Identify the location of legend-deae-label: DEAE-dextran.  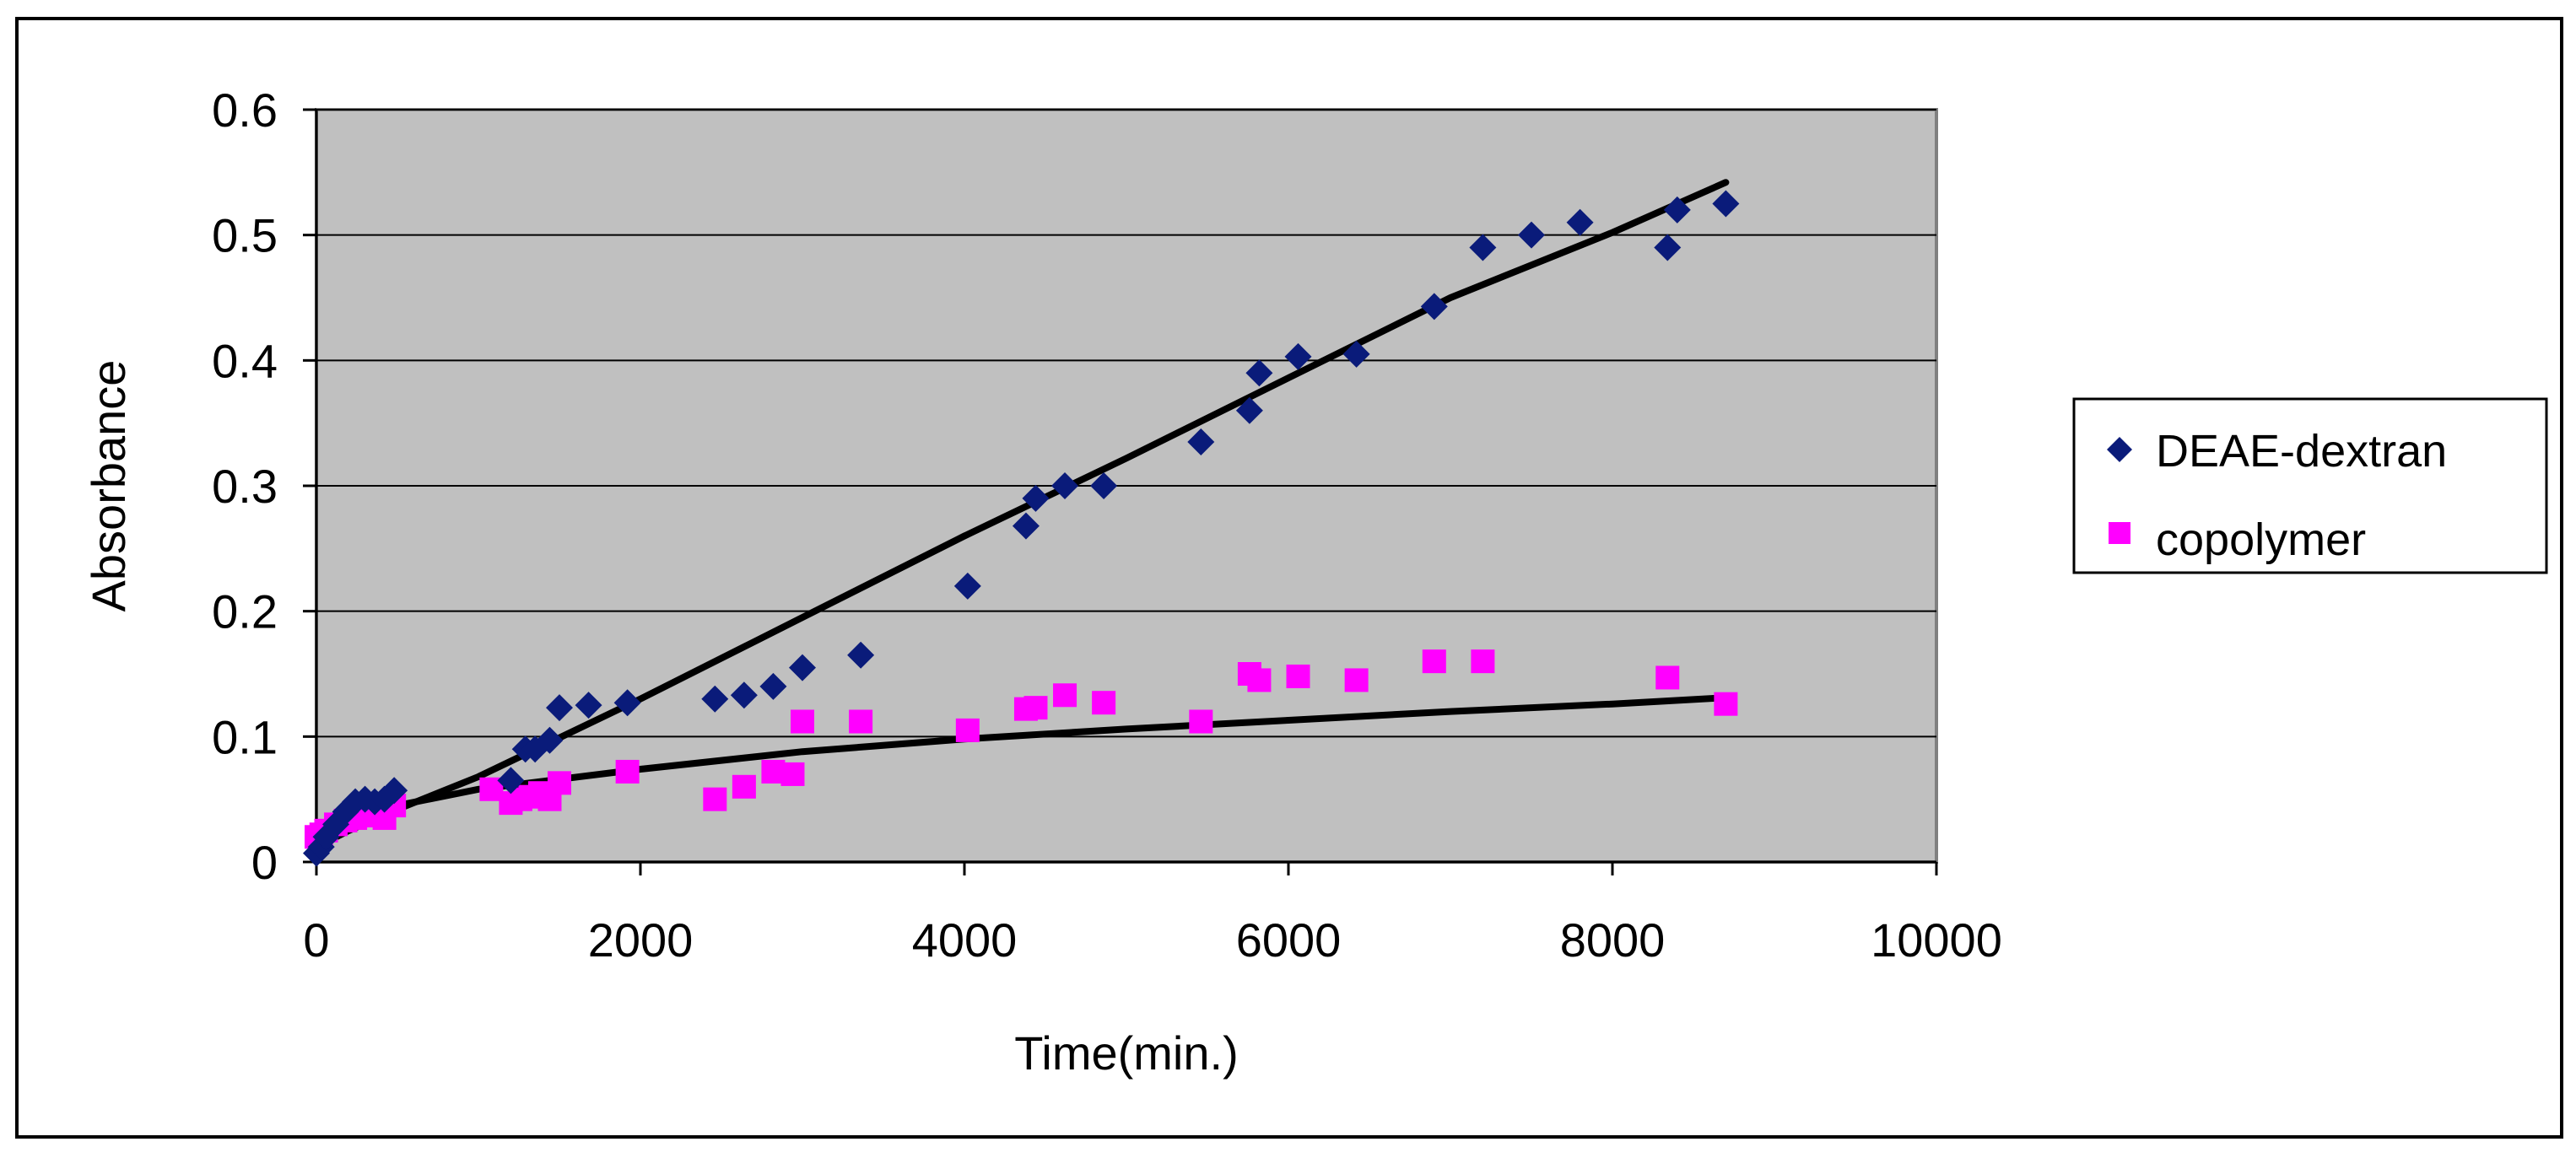
(2301, 452).